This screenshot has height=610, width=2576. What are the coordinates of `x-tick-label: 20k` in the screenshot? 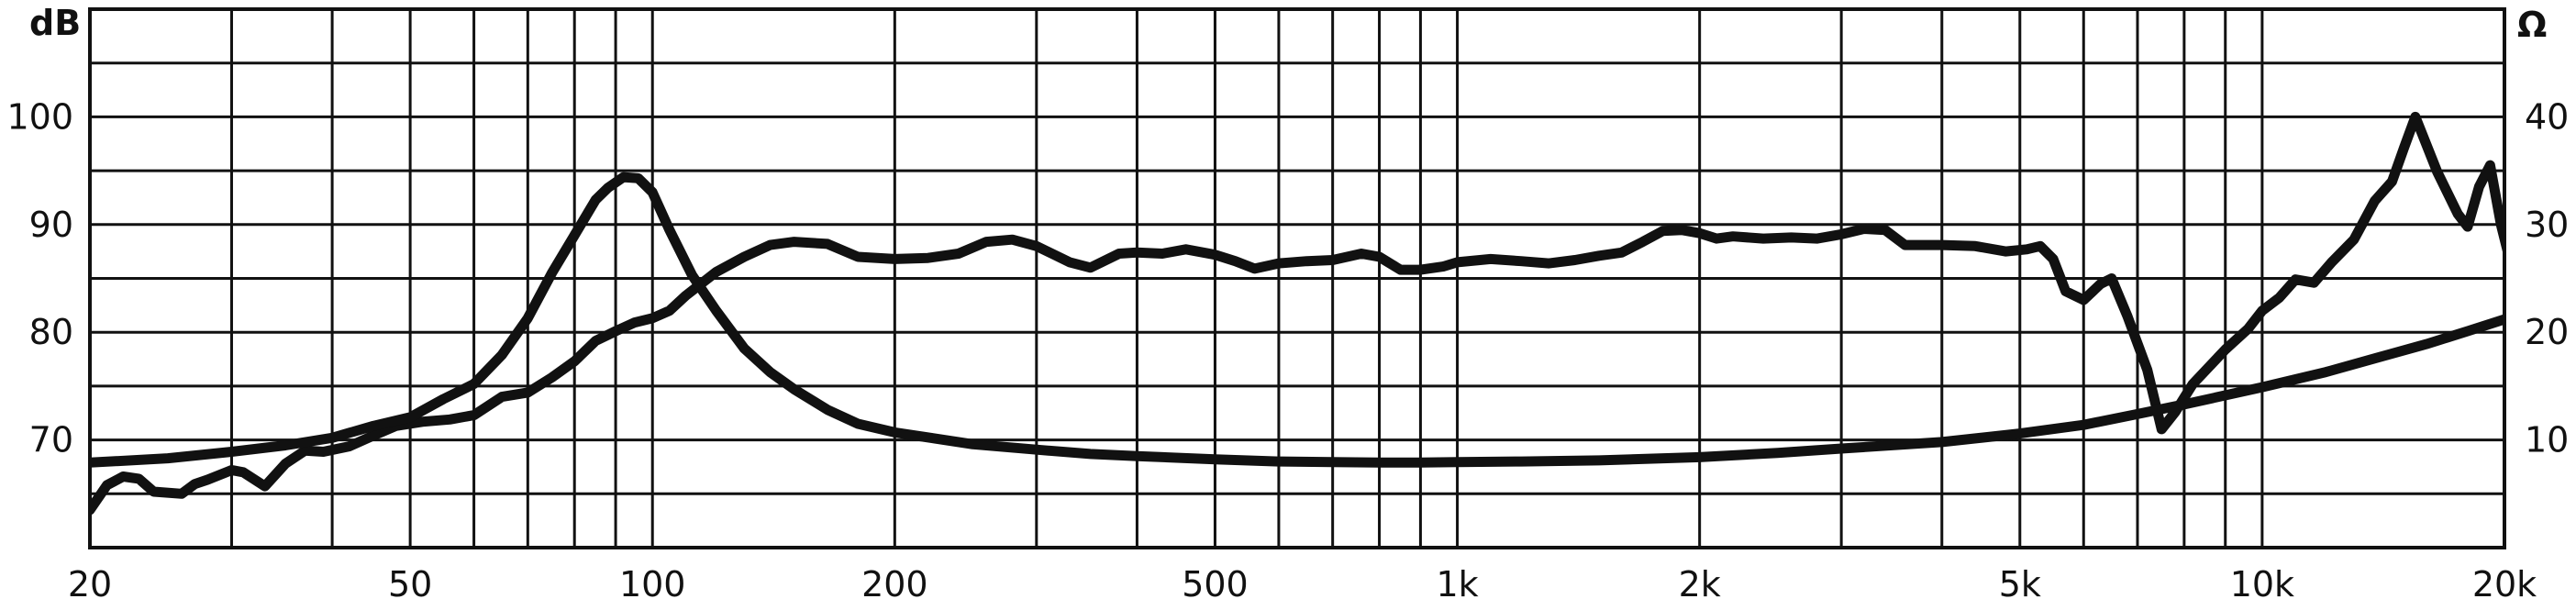 It's located at (2504, 584).